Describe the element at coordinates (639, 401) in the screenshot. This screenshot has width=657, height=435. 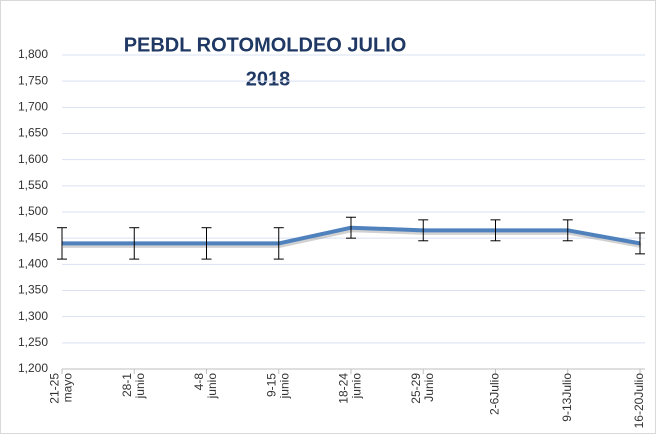
I see `x-tick-label: 16-20Julio` at that location.